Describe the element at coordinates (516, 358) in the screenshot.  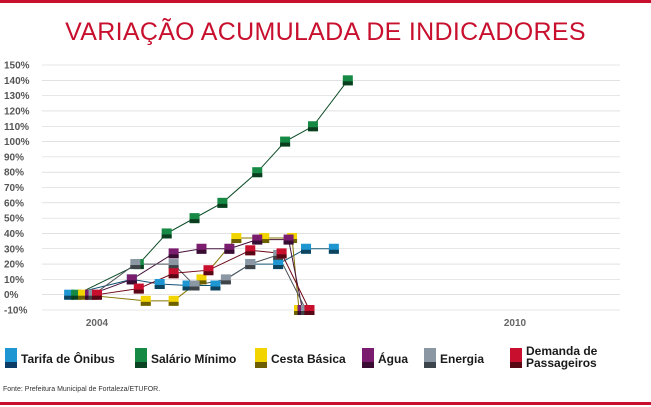
I see `legend-swatch-demanda` at that location.